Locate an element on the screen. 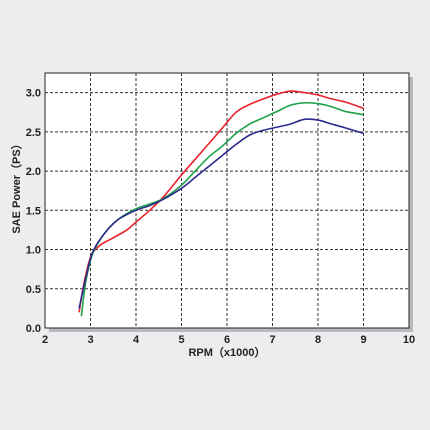 The image size is (430, 430). x-tick-label: 6 is located at coordinates (227, 340).